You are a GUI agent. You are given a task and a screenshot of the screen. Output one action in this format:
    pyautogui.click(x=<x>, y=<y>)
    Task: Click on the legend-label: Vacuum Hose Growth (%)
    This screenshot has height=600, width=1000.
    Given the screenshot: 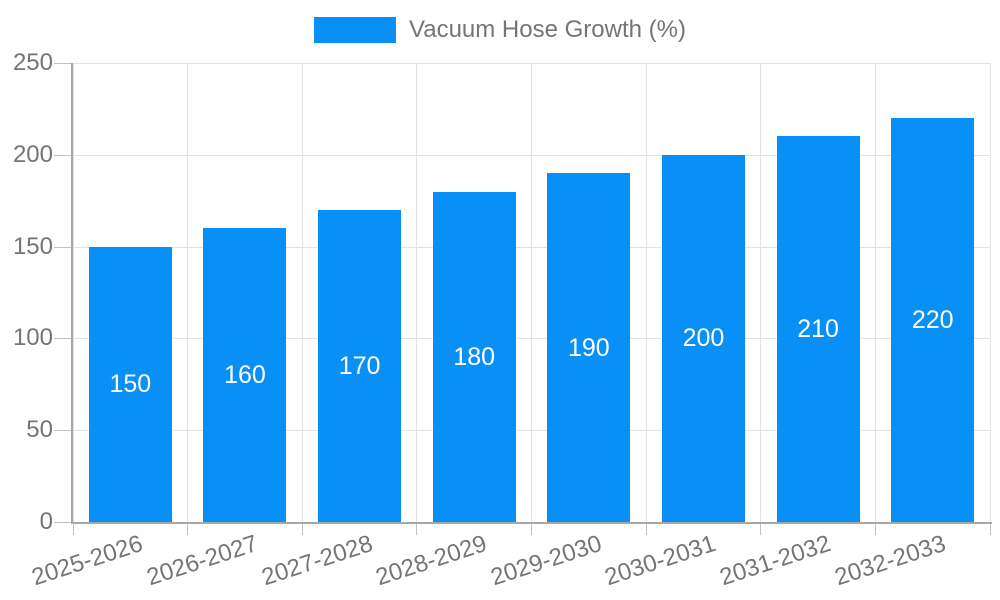 What is the action you would take?
    pyautogui.click(x=547, y=29)
    